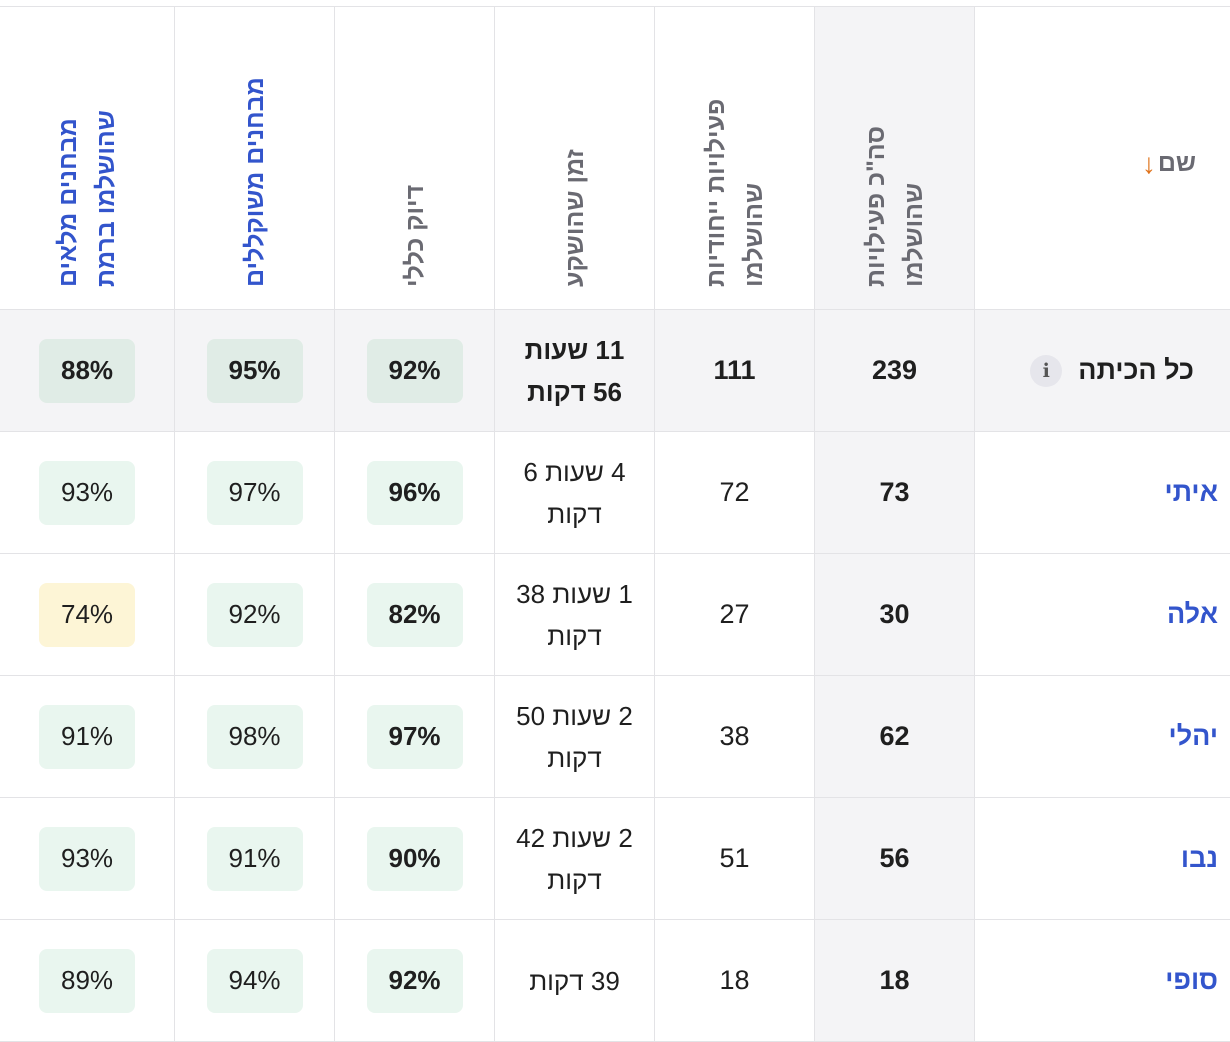 This screenshot has height=1042, width=1230. I want to click on student-unique: 72, so click(734, 492).